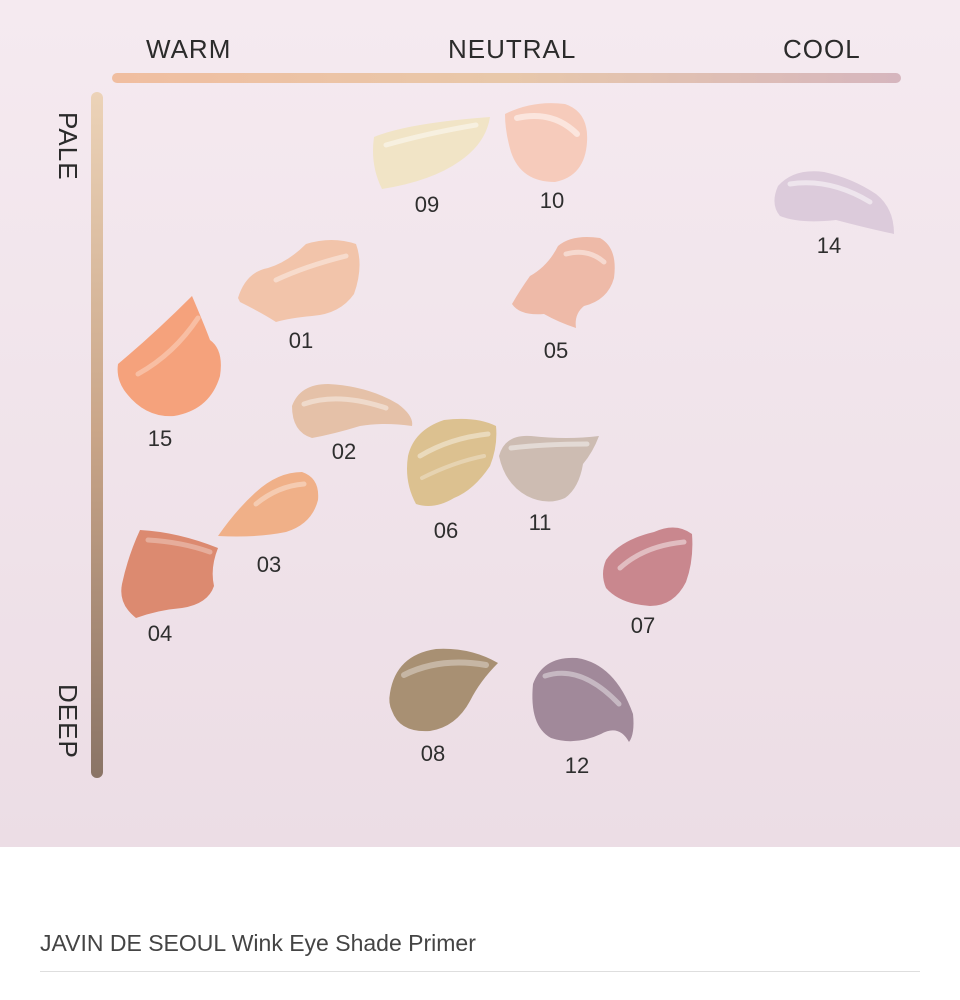 The width and height of the screenshot is (960, 1000). I want to click on shade-number-11: 11, so click(540, 522).